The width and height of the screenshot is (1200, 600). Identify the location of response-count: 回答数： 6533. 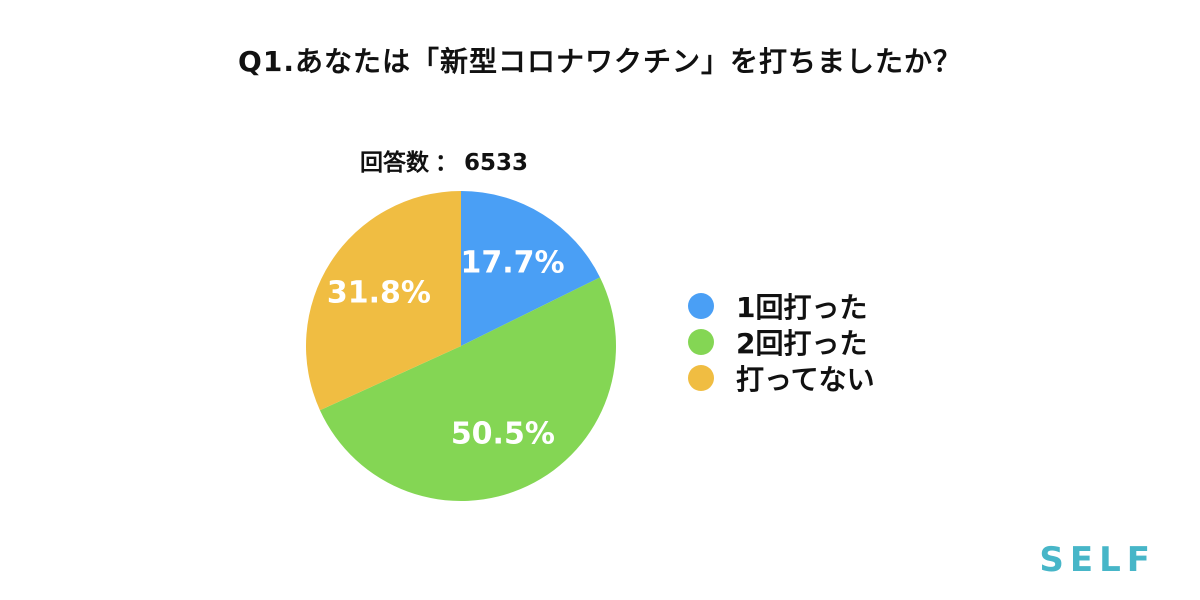
(470, 160).